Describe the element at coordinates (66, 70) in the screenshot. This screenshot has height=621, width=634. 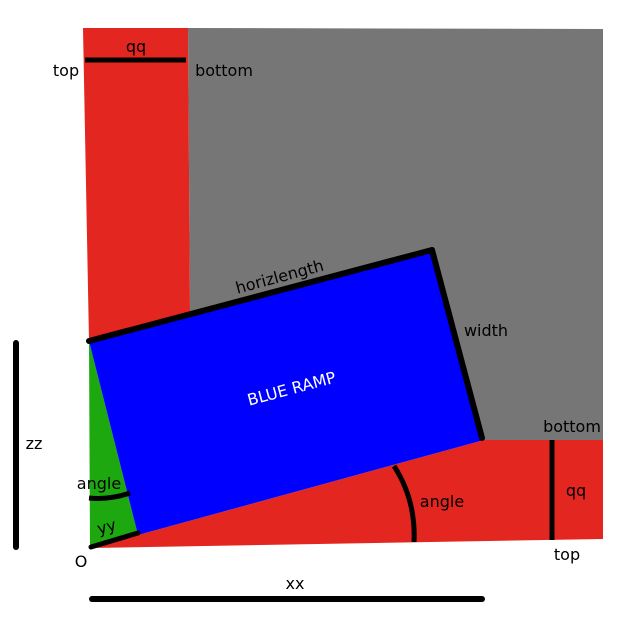
I see `top-left-label: top` at that location.